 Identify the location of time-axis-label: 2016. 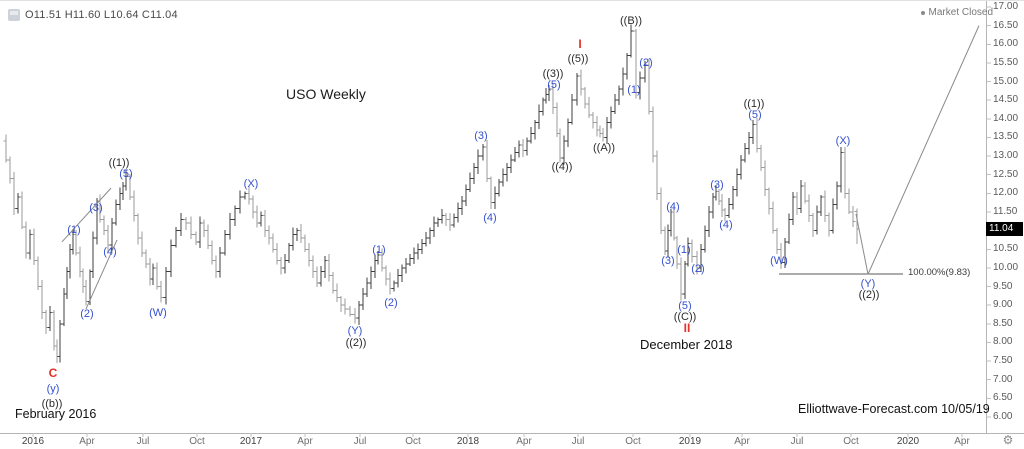
(33, 441).